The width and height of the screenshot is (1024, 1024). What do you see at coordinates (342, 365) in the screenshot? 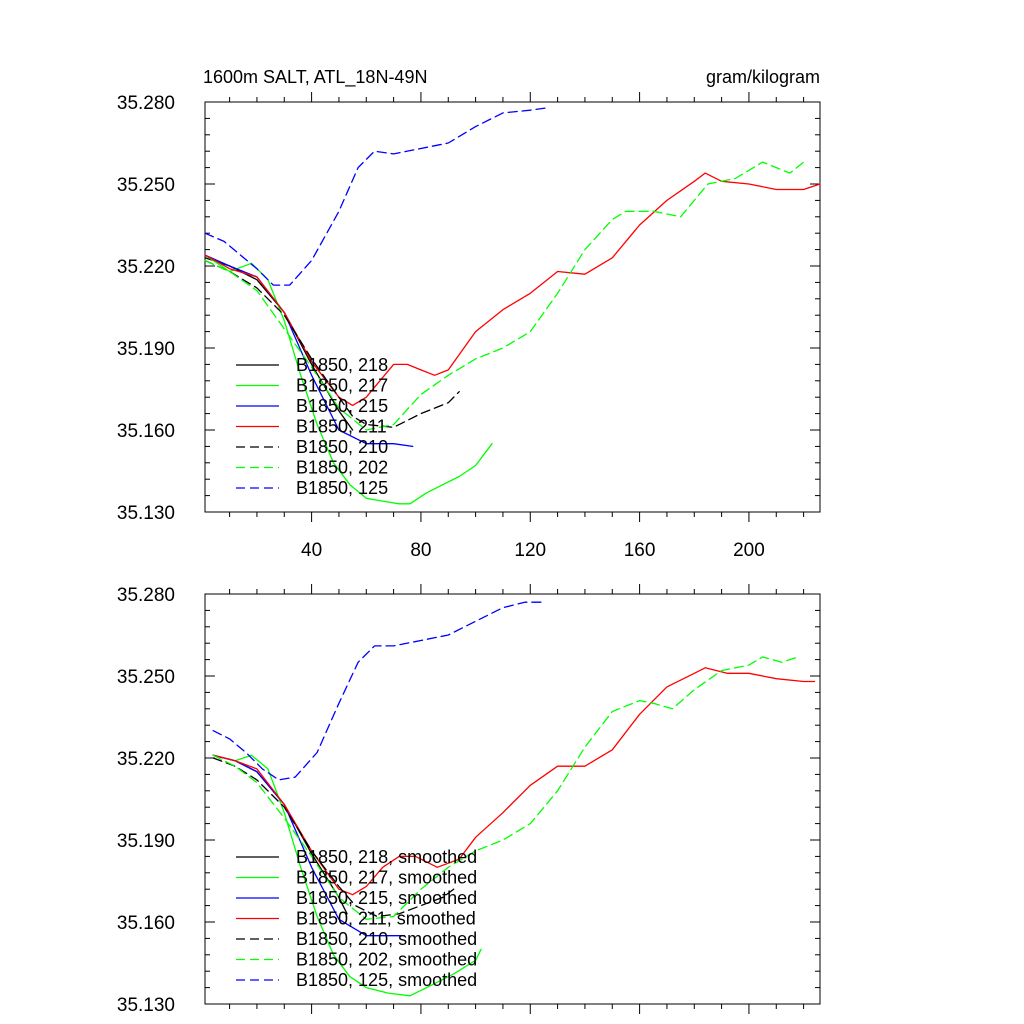
I see `legend-label-1: B1850, 218` at bounding box center [342, 365].